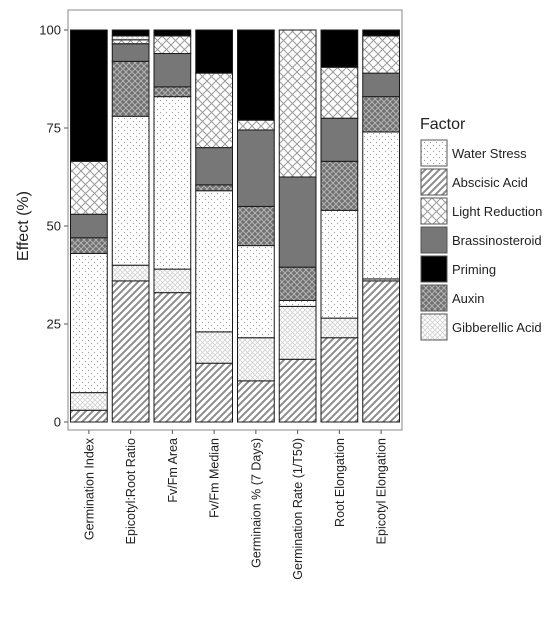 The image size is (556, 623). Describe the element at coordinates (23, 226) in the screenshot. I see `y-axis-title: Effect (%)` at that location.